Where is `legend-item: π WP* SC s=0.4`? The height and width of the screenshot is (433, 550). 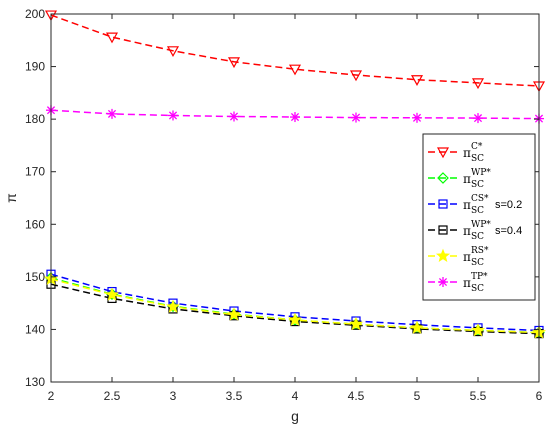 legend-item: π WP* SC s=0.4 is located at coordinates (475, 231).